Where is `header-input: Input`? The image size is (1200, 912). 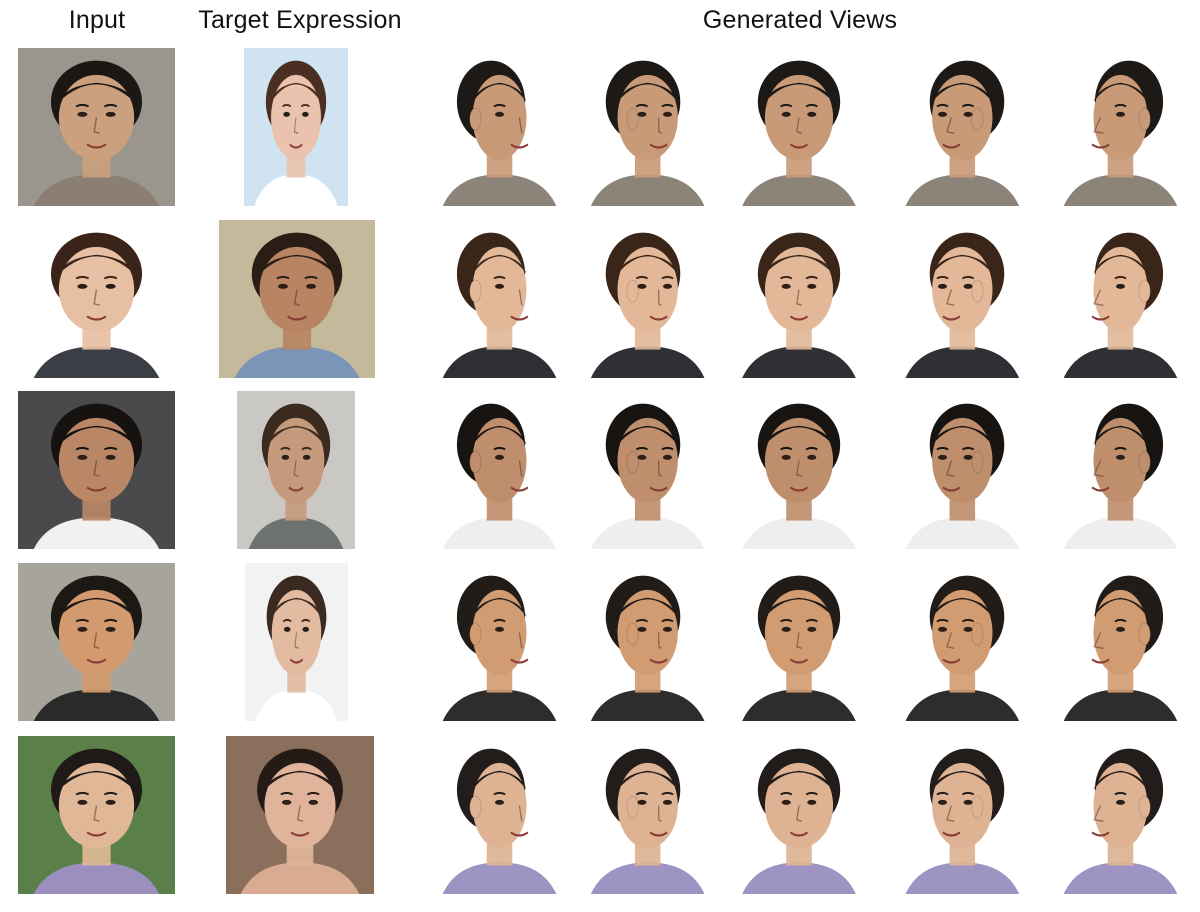 header-input: Input is located at coordinates (97, 20).